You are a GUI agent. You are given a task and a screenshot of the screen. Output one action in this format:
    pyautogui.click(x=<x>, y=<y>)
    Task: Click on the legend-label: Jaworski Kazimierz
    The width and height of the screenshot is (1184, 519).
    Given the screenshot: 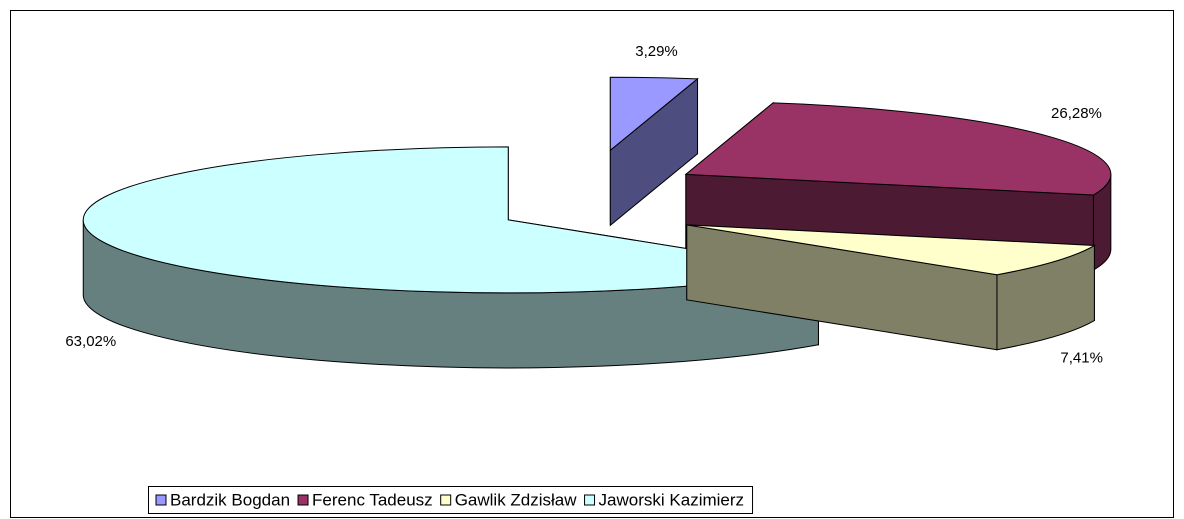 What is the action you would take?
    pyautogui.click(x=671, y=499)
    